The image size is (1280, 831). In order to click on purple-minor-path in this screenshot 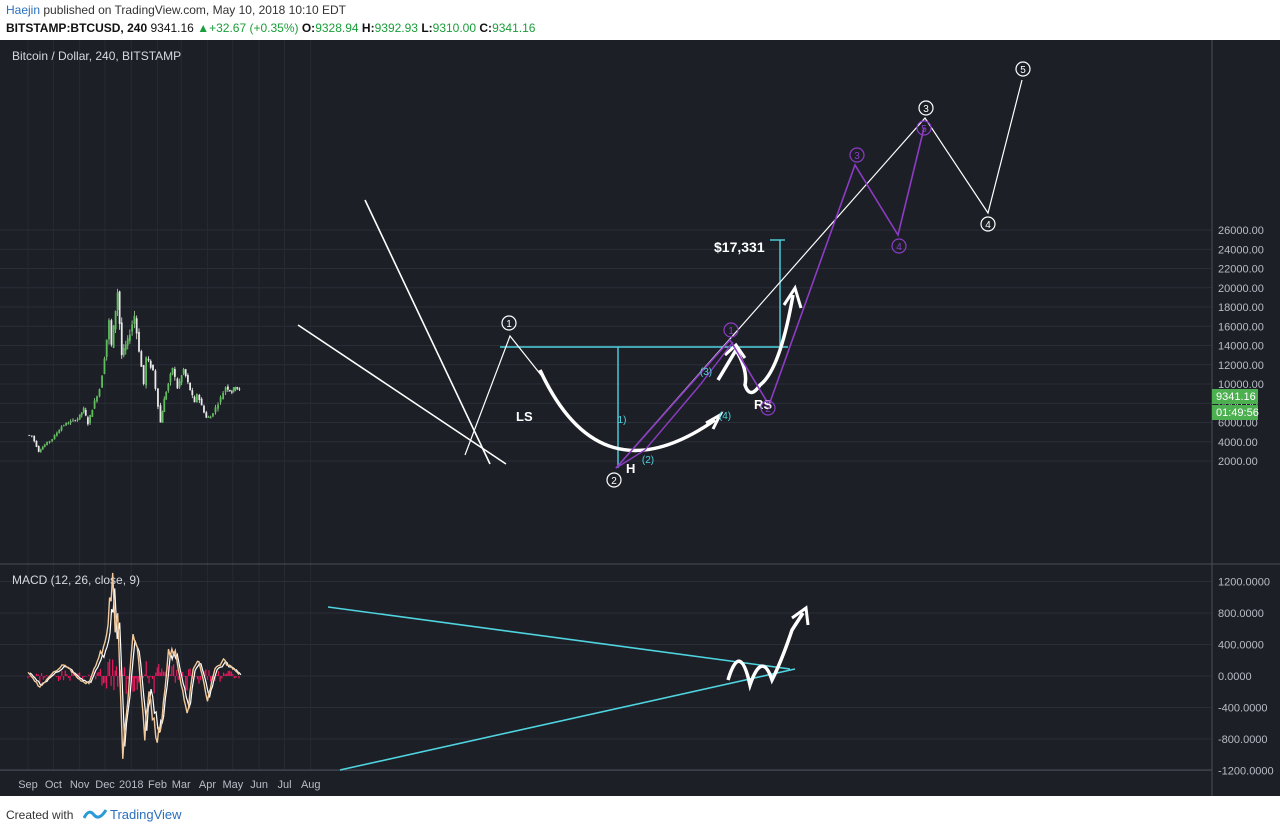, I will do `click(674, 405)`.